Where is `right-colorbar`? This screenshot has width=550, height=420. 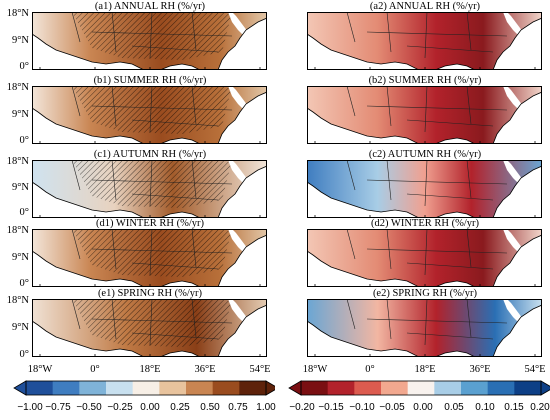 right-colorbar is located at coordinates (412, 388).